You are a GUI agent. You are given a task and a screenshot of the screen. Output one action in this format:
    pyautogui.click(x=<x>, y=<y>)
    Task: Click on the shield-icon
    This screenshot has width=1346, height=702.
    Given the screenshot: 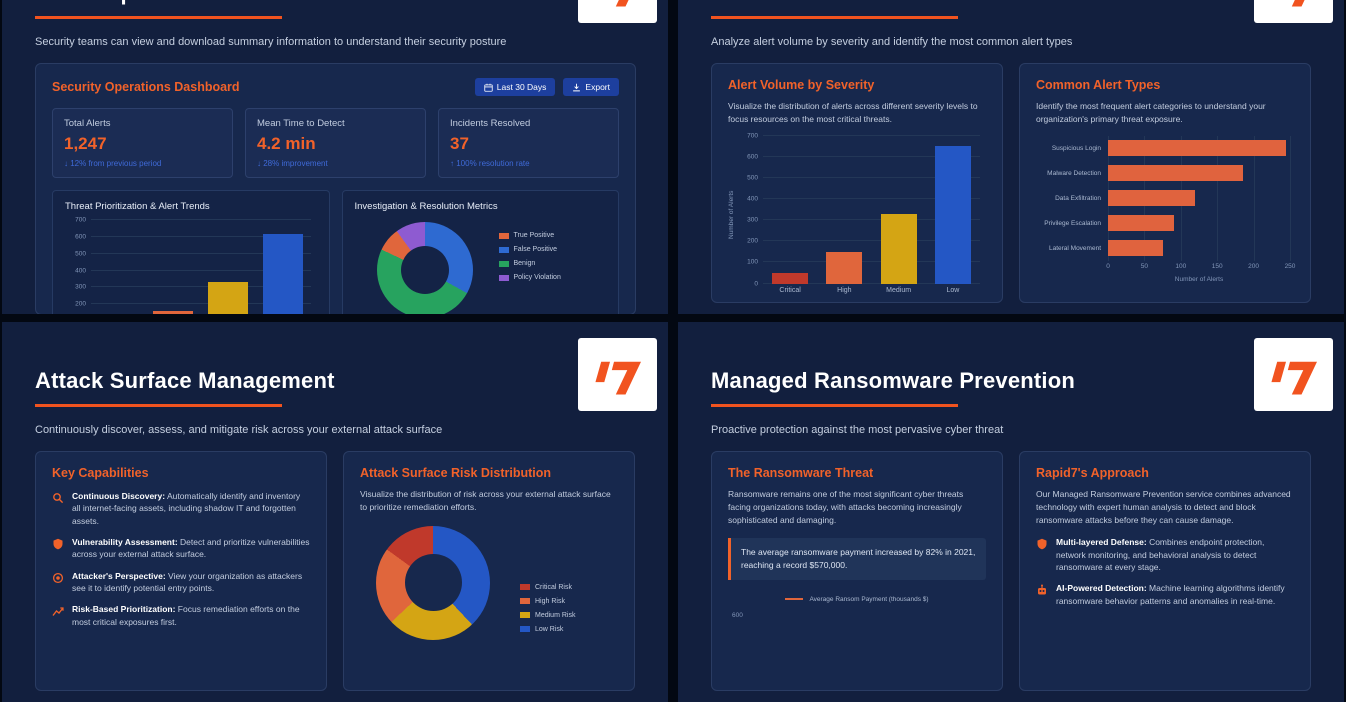 What is the action you would take?
    pyautogui.click(x=59, y=549)
    